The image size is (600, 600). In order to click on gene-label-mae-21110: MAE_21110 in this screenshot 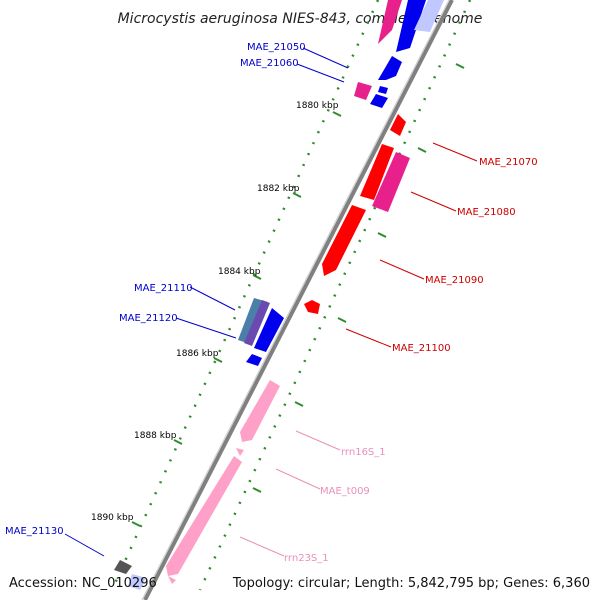, I will do `click(163, 288)`.